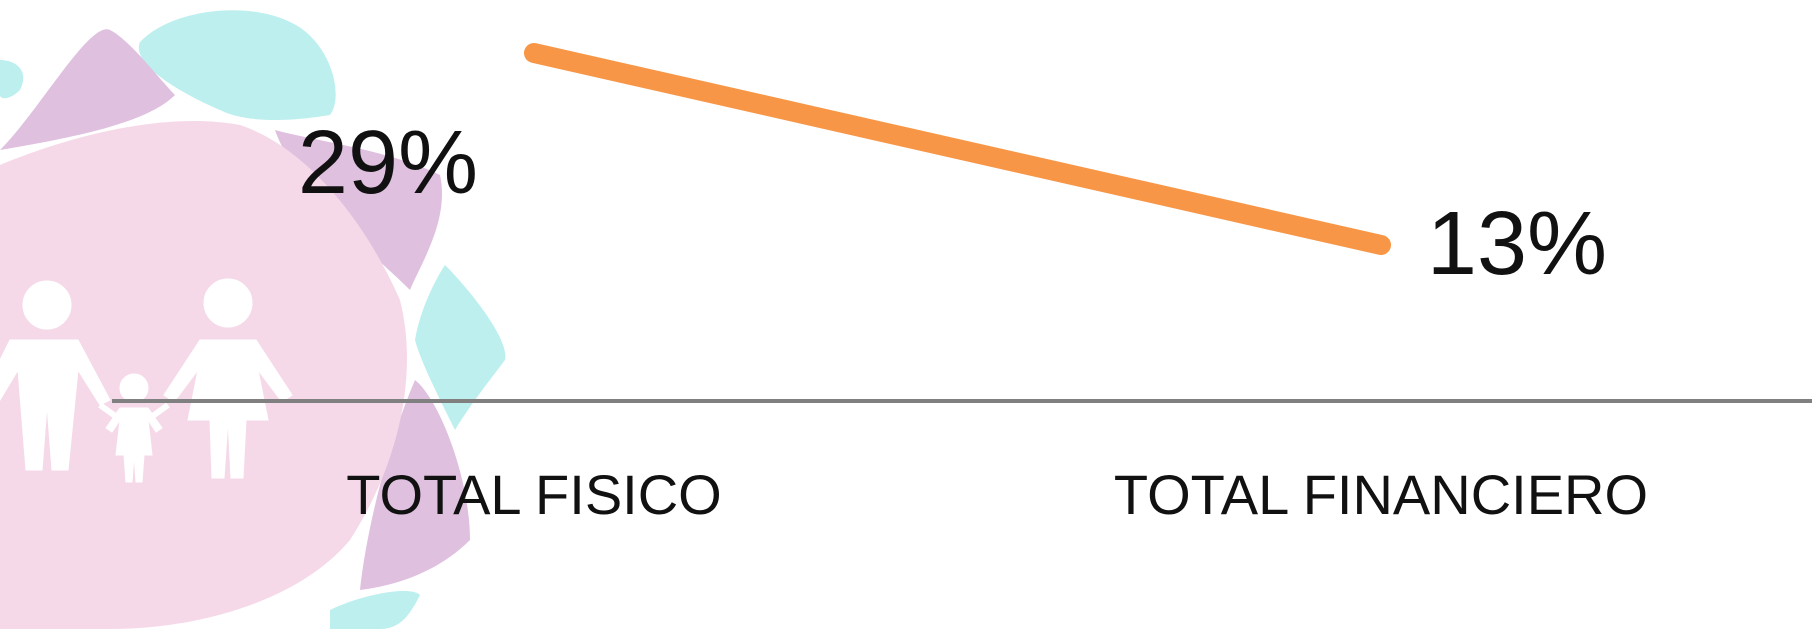  What do you see at coordinates (146, 380) in the screenshot?
I see `family-figures-icon` at bounding box center [146, 380].